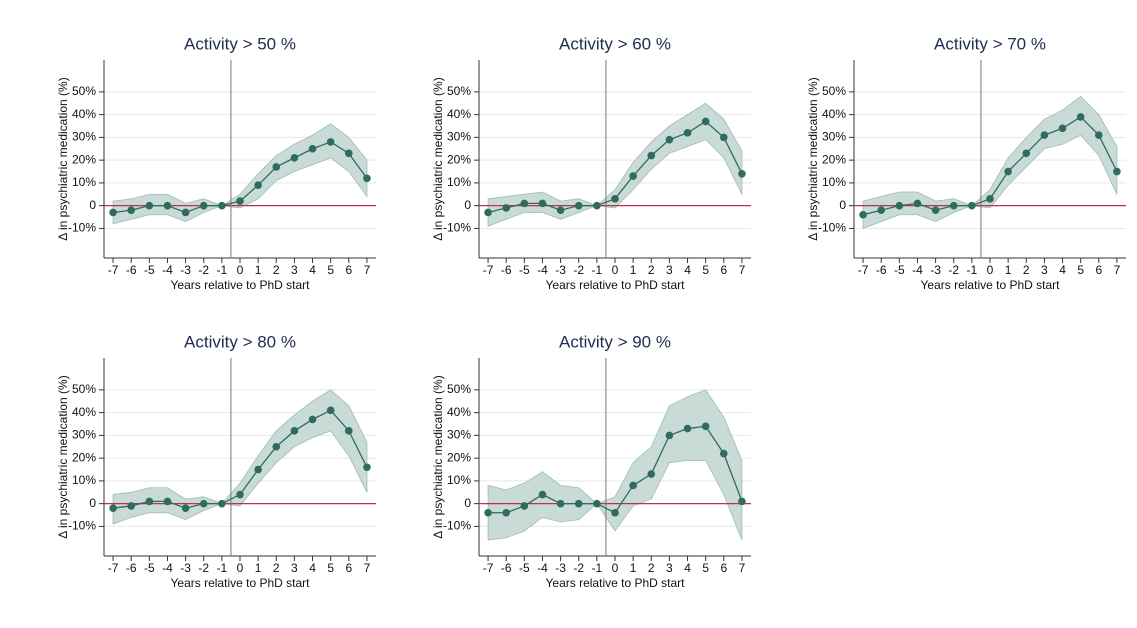  Describe the element at coordinates (240, 43) in the screenshot. I see `panel-title: Activity > 50 %` at that location.